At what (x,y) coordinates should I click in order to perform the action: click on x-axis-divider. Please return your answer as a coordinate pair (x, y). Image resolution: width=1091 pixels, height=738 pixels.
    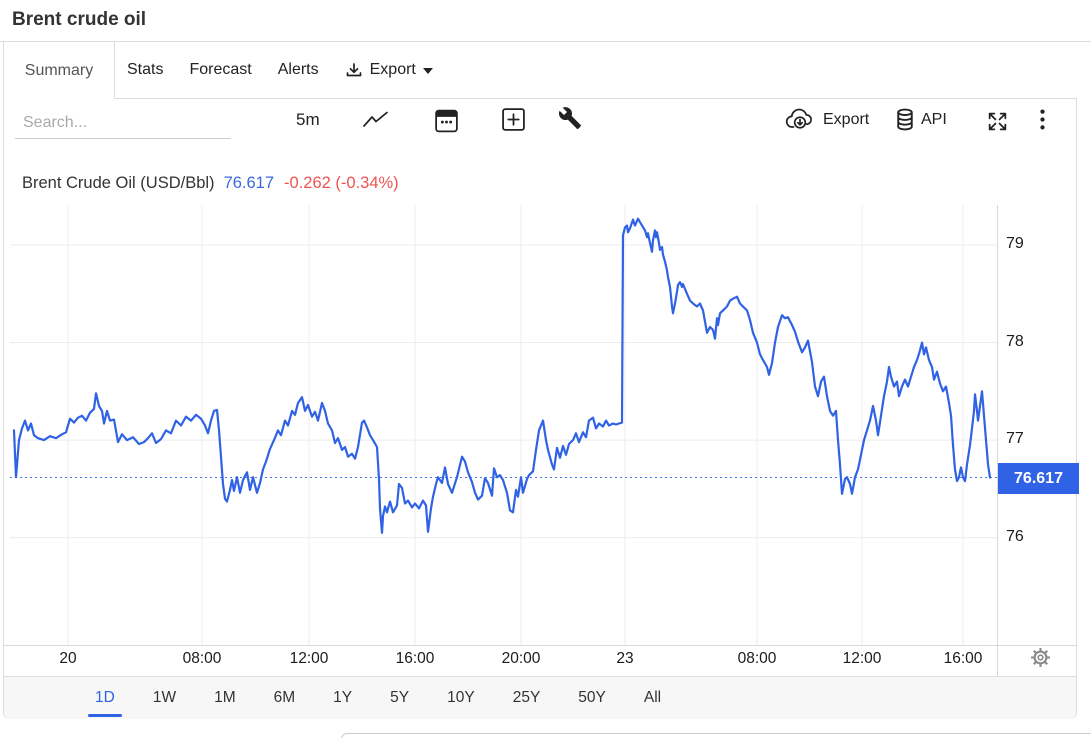
    Looking at the image, I should click on (540, 645).